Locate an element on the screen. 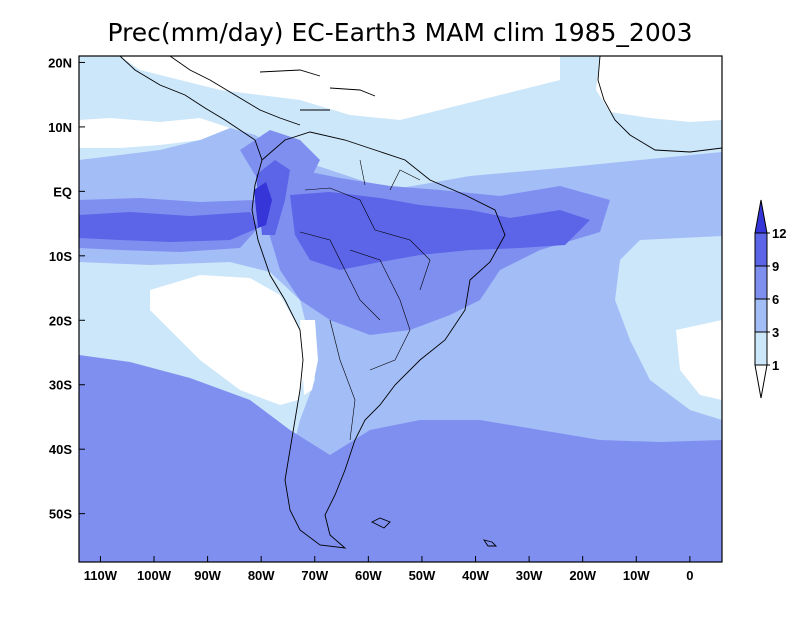 The width and height of the screenshot is (800, 618). x-tick-label: 30W is located at coordinates (529, 575).